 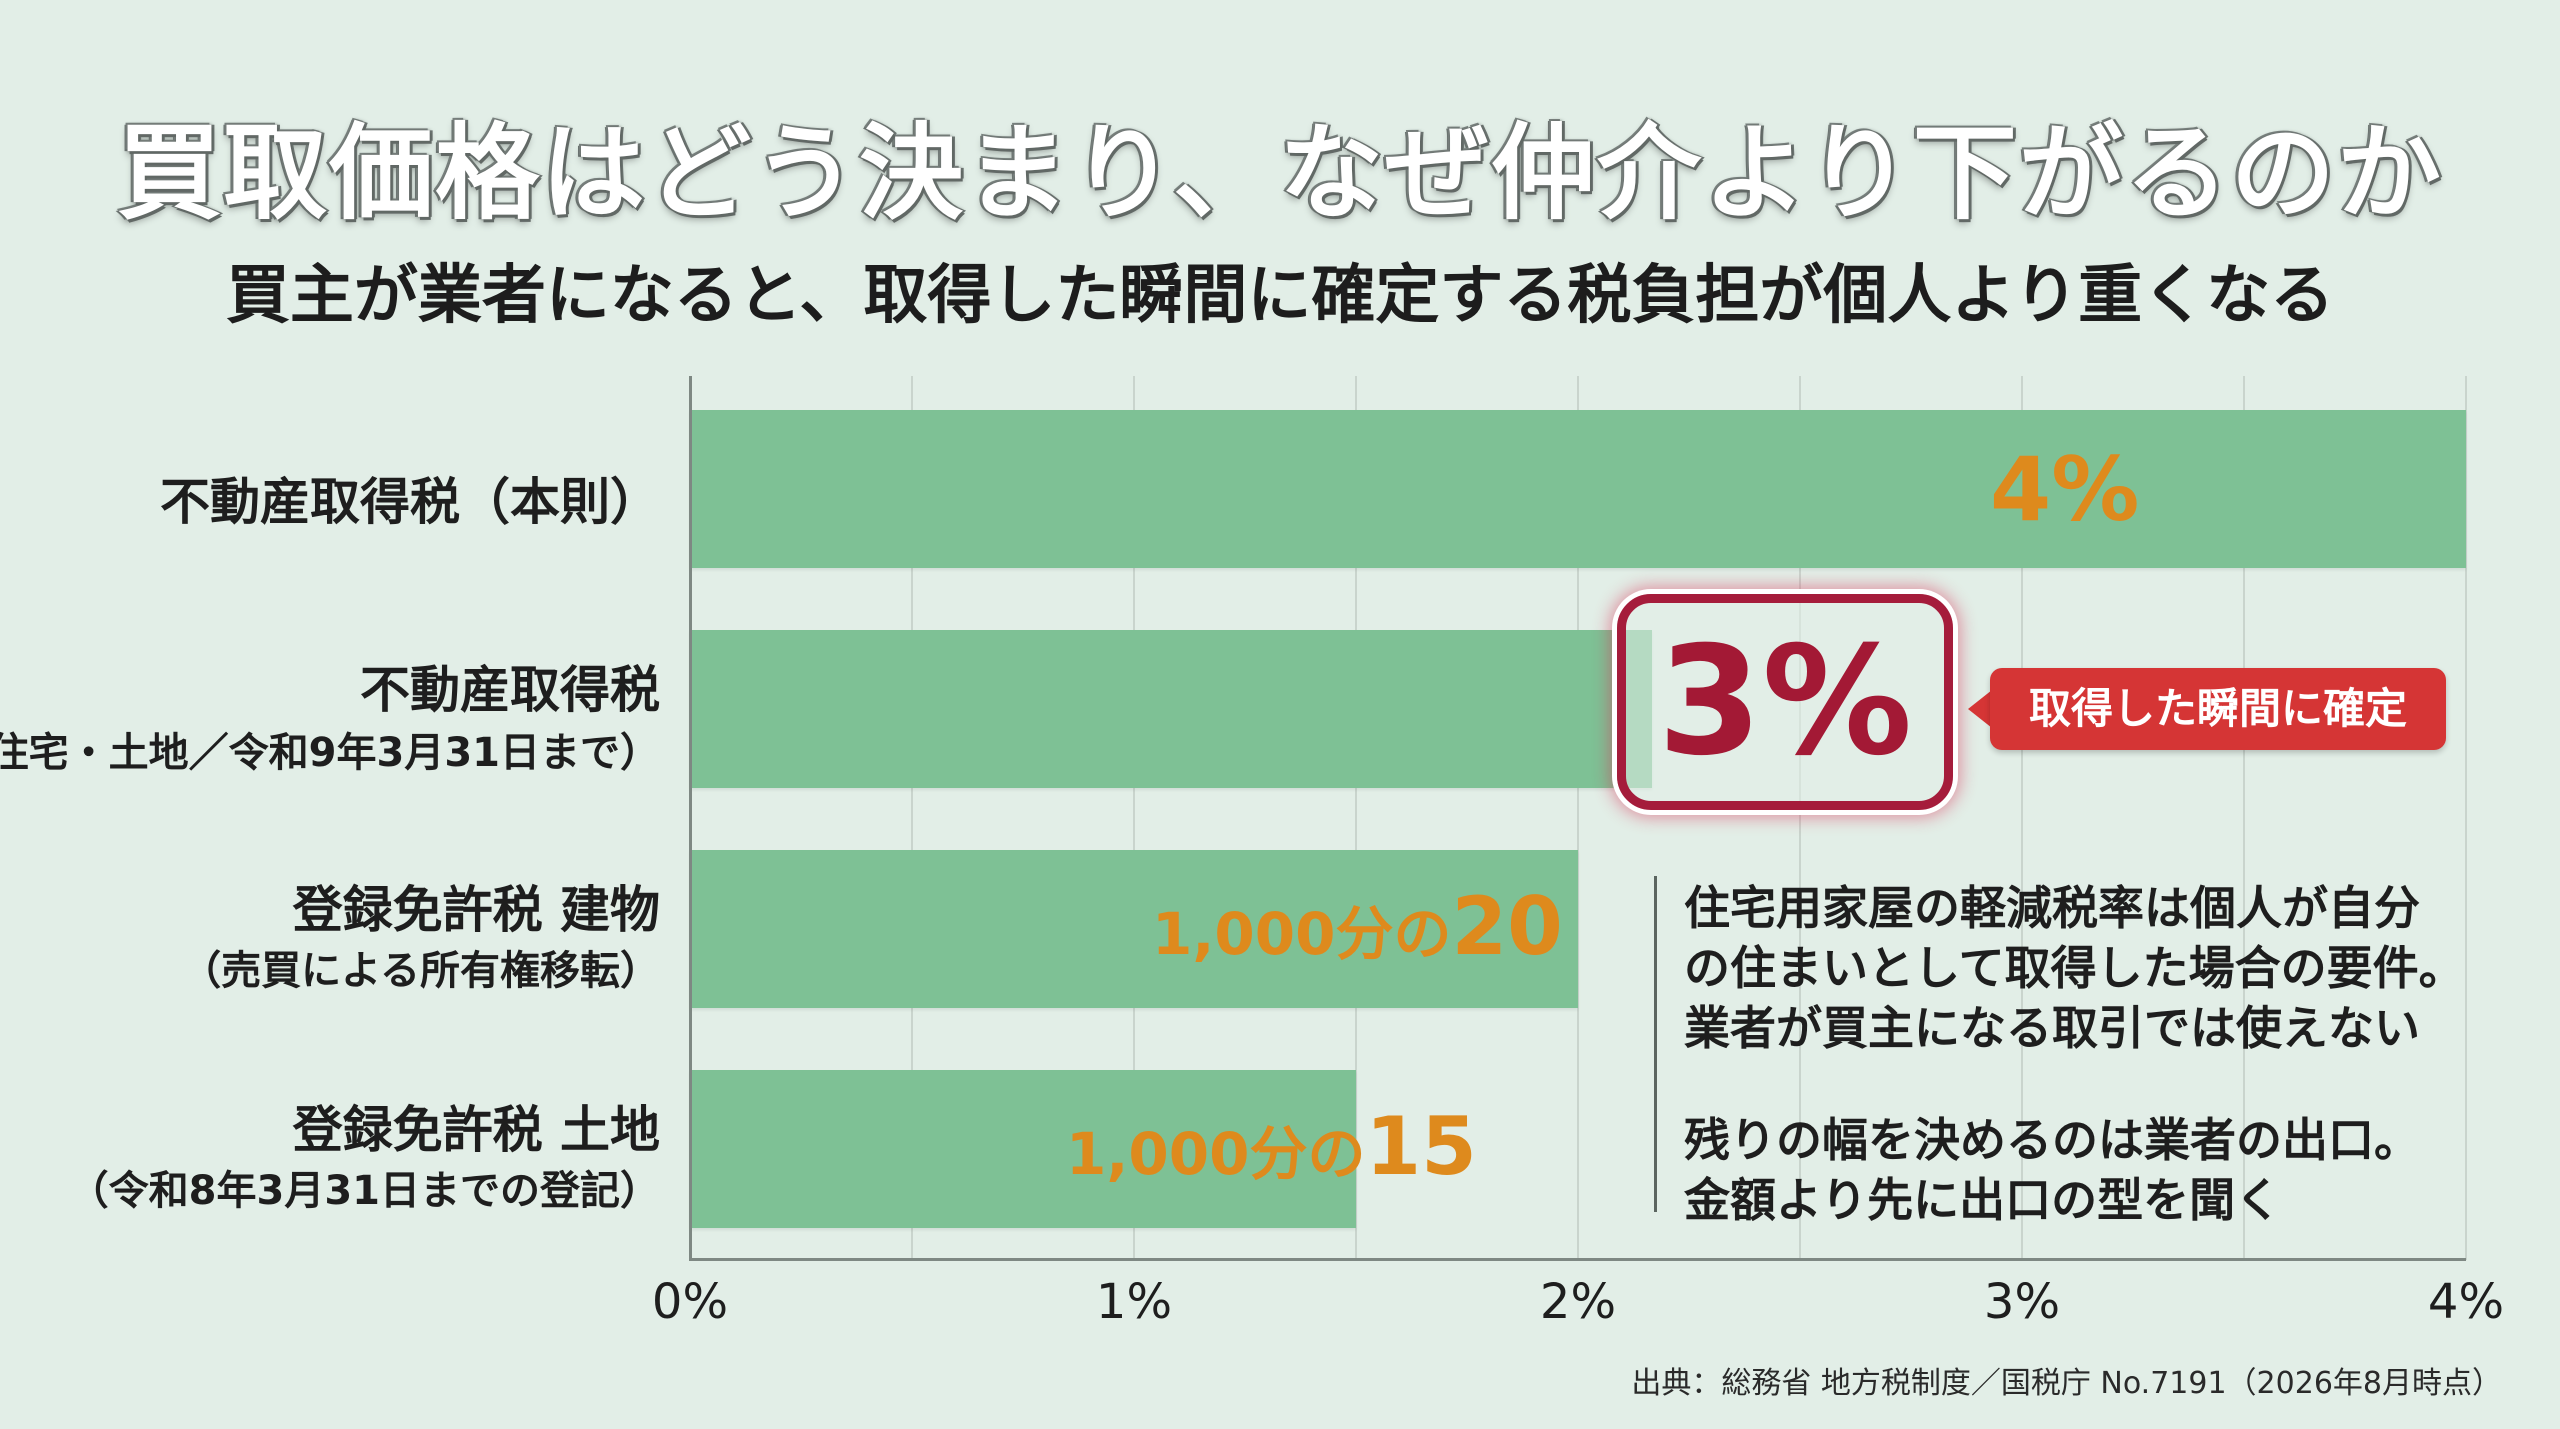 I want to click on x-tick-label: 1%, so click(x=1134, y=1302).